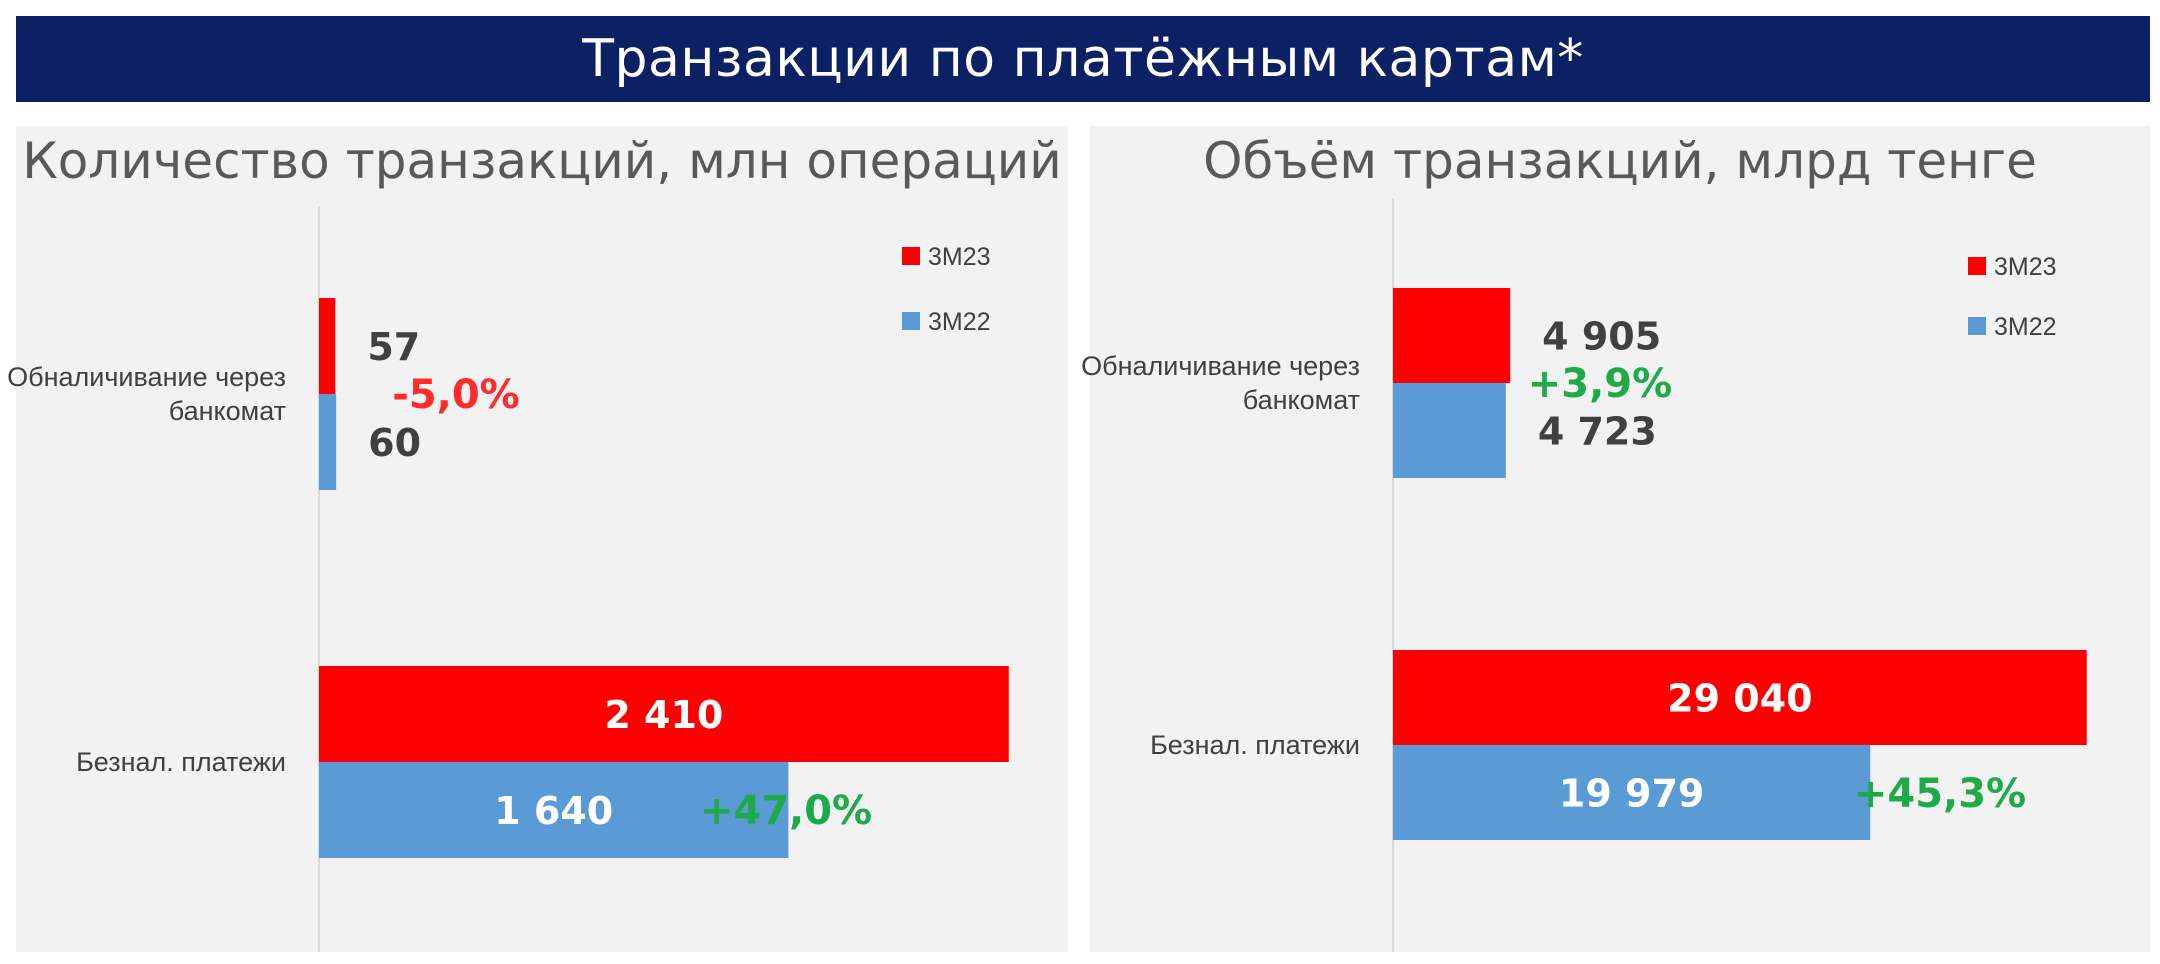  I want to click on data-label: 1 640, so click(553, 811).